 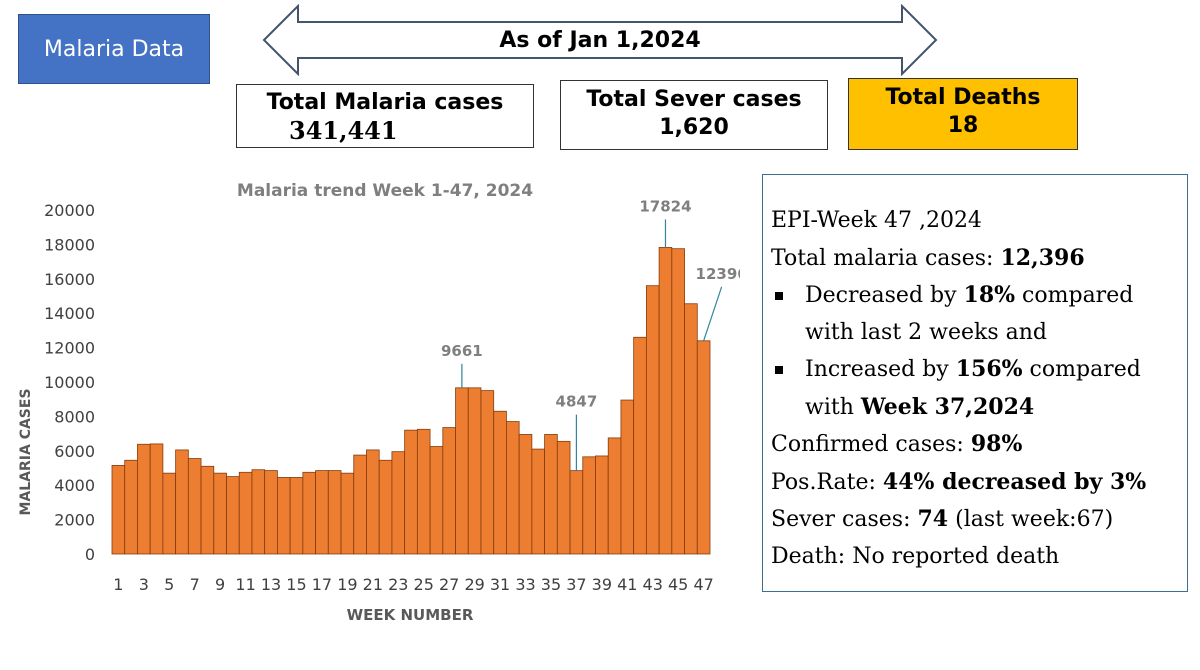 What do you see at coordinates (118, 584) in the screenshot?
I see `x-tick-label: 1` at bounding box center [118, 584].